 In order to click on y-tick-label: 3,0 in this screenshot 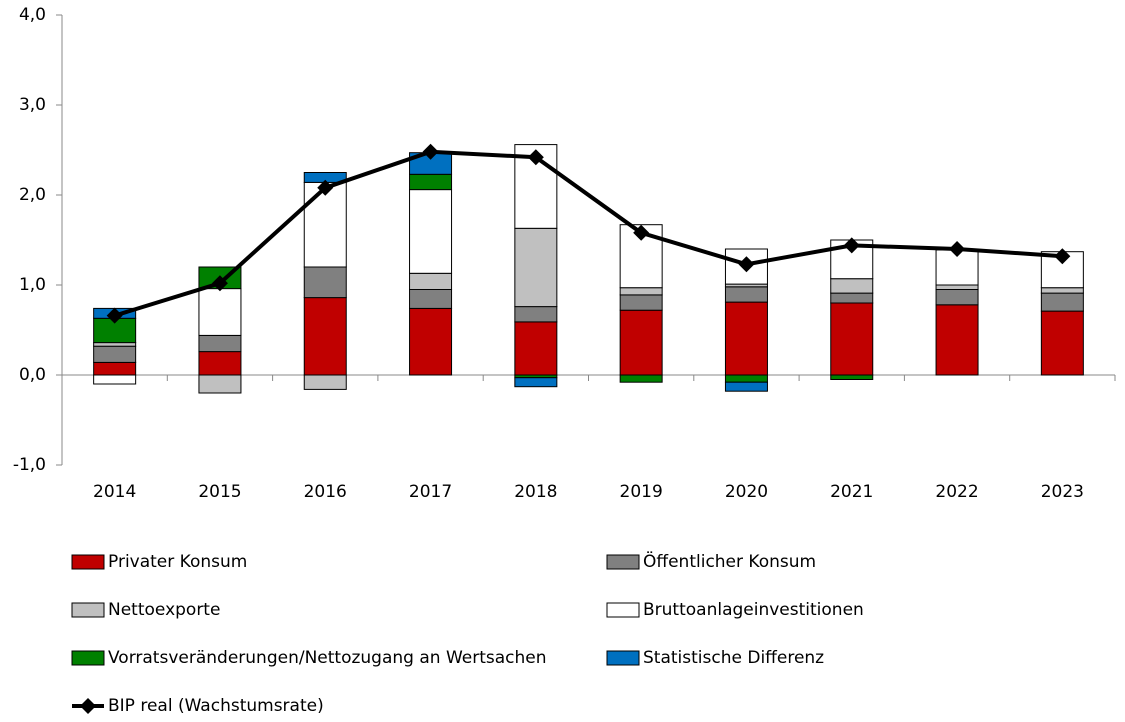, I will do `click(32, 105)`.